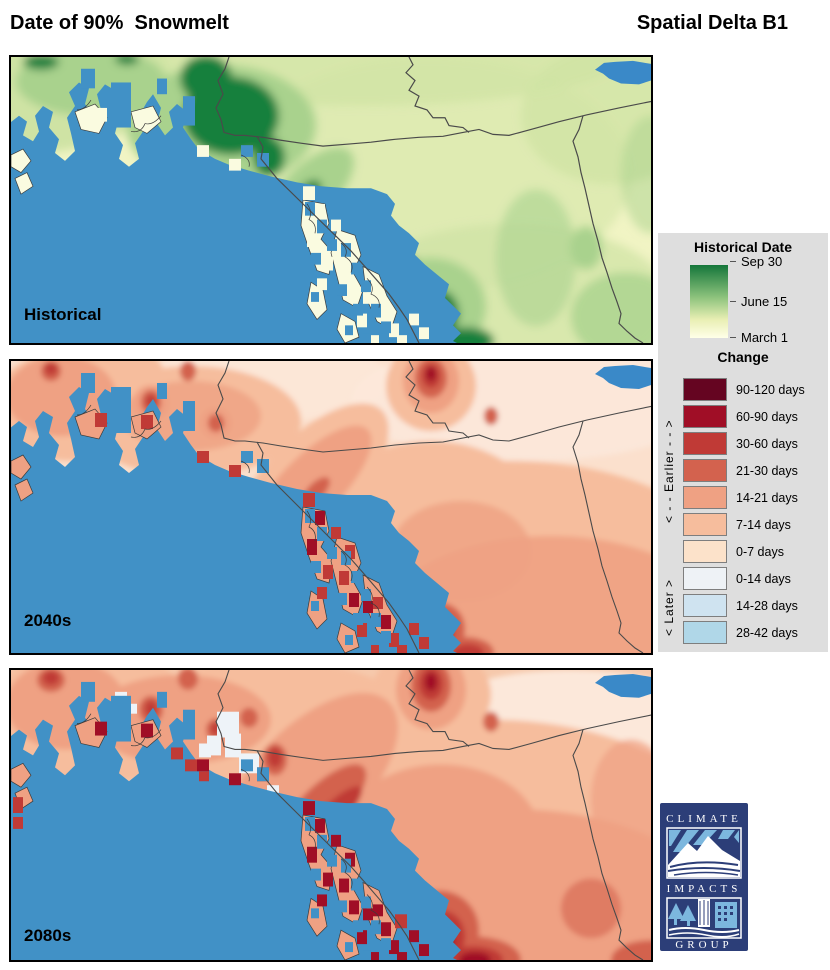  I want to click on legend-item: 21-30 days, so click(740, 470).